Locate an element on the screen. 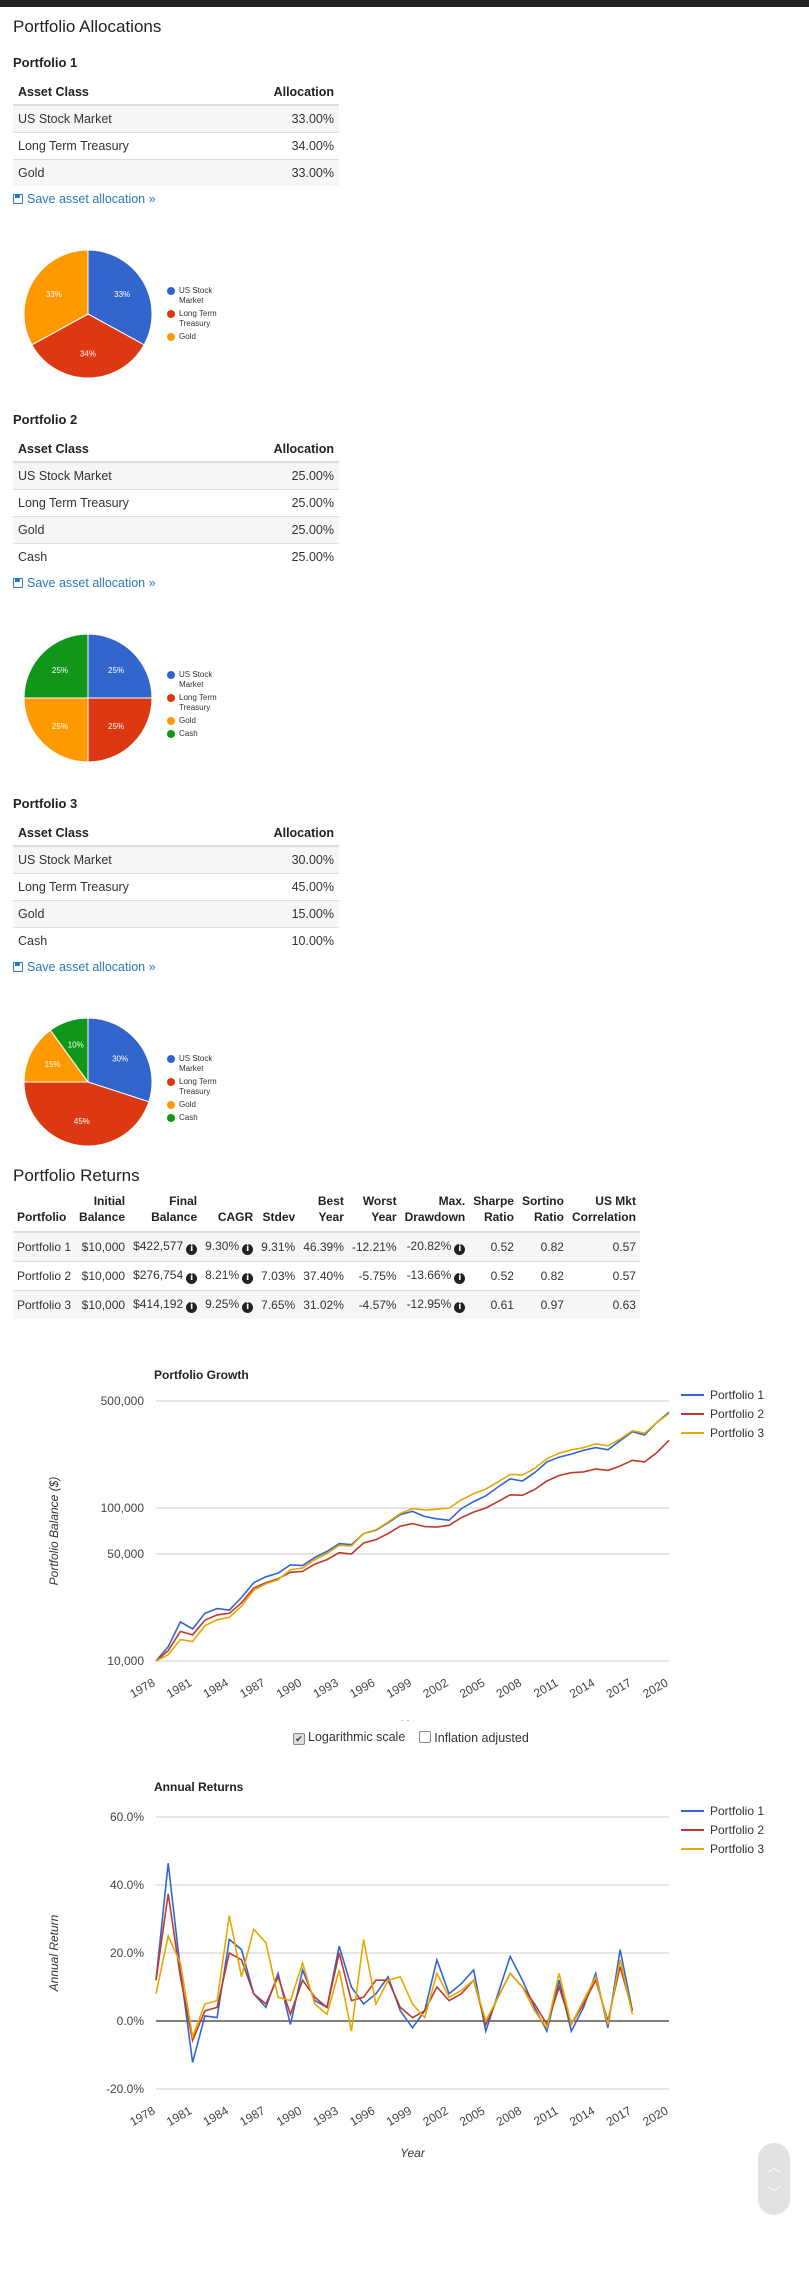 Image resolution: width=809 pixels, height=2274 pixels. returns-value: -20.82% is located at coordinates (429, 1246).